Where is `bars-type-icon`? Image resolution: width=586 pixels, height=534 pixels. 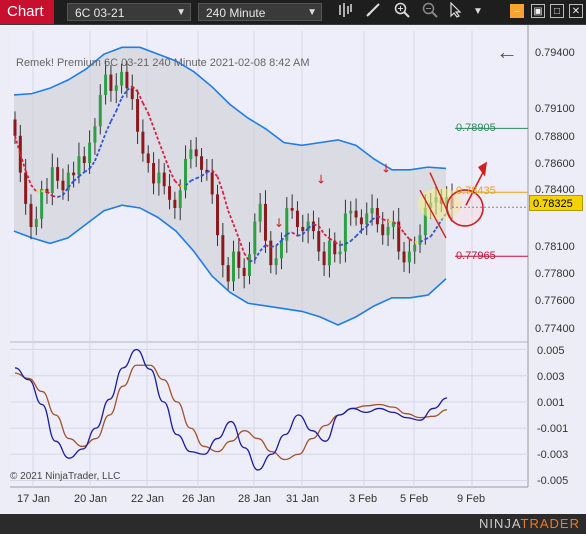
bars-type-icon is located at coordinates (345, 12).